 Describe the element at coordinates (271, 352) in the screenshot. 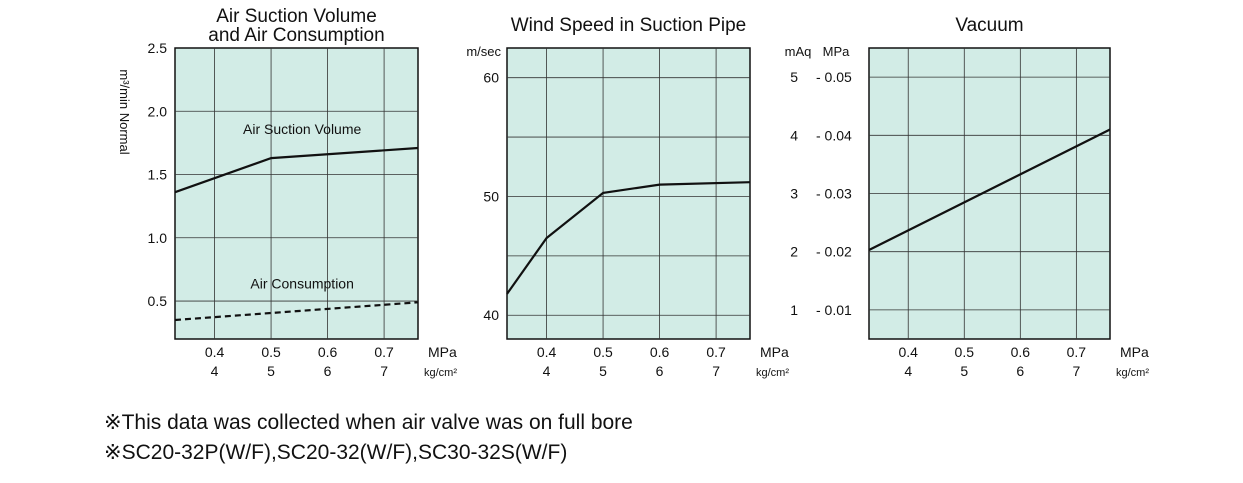

I see `x-tick-mpa-1-1: 0.5` at that location.